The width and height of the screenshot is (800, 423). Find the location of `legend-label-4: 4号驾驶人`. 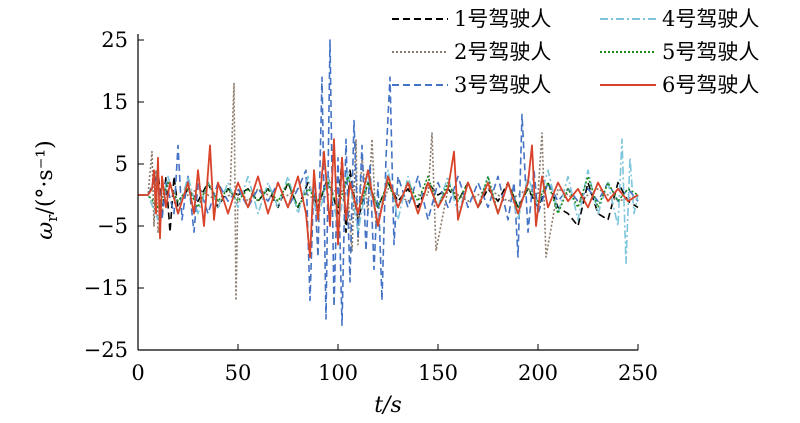

legend-label-4: 4号驾驶人 is located at coordinates (710, 19).